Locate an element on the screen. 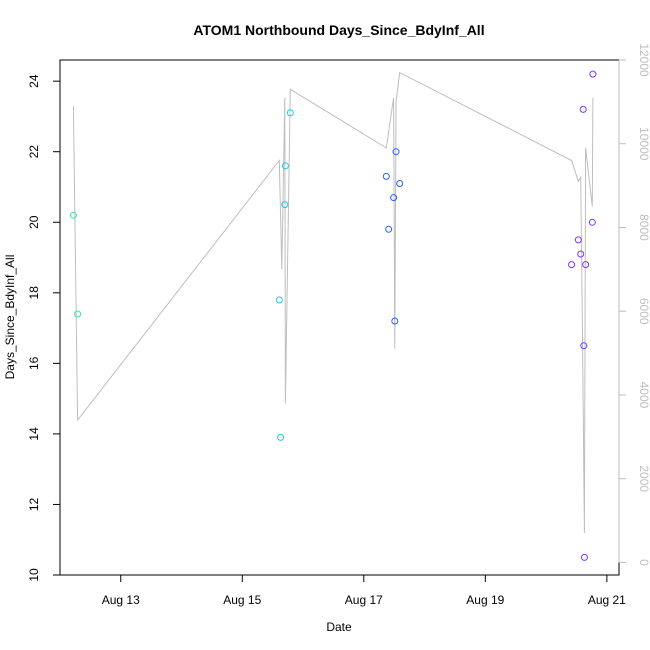  y2-tick-label: 8000 is located at coordinates (643, 227).